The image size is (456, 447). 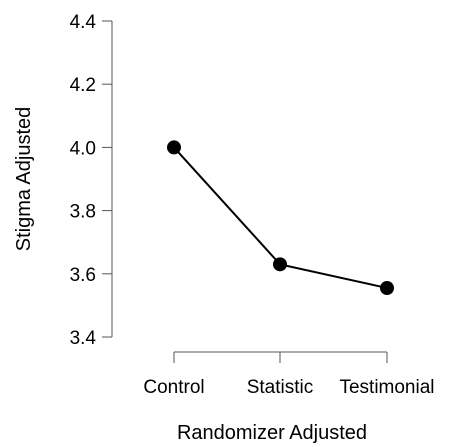 What do you see at coordinates (272, 433) in the screenshot?
I see `x-axis-title: Randomizer Adjusted` at bounding box center [272, 433].